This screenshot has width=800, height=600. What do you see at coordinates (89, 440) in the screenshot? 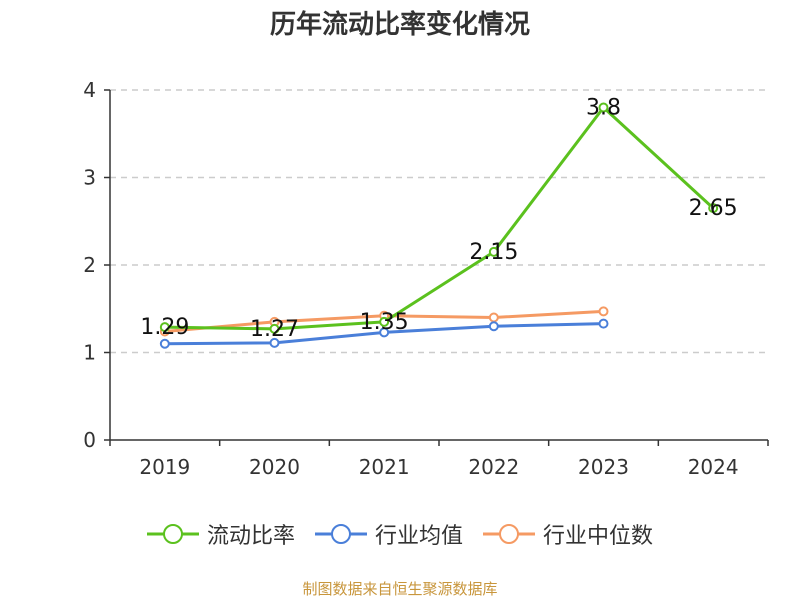
I see `y-tick-label-0: 0` at bounding box center [89, 440].